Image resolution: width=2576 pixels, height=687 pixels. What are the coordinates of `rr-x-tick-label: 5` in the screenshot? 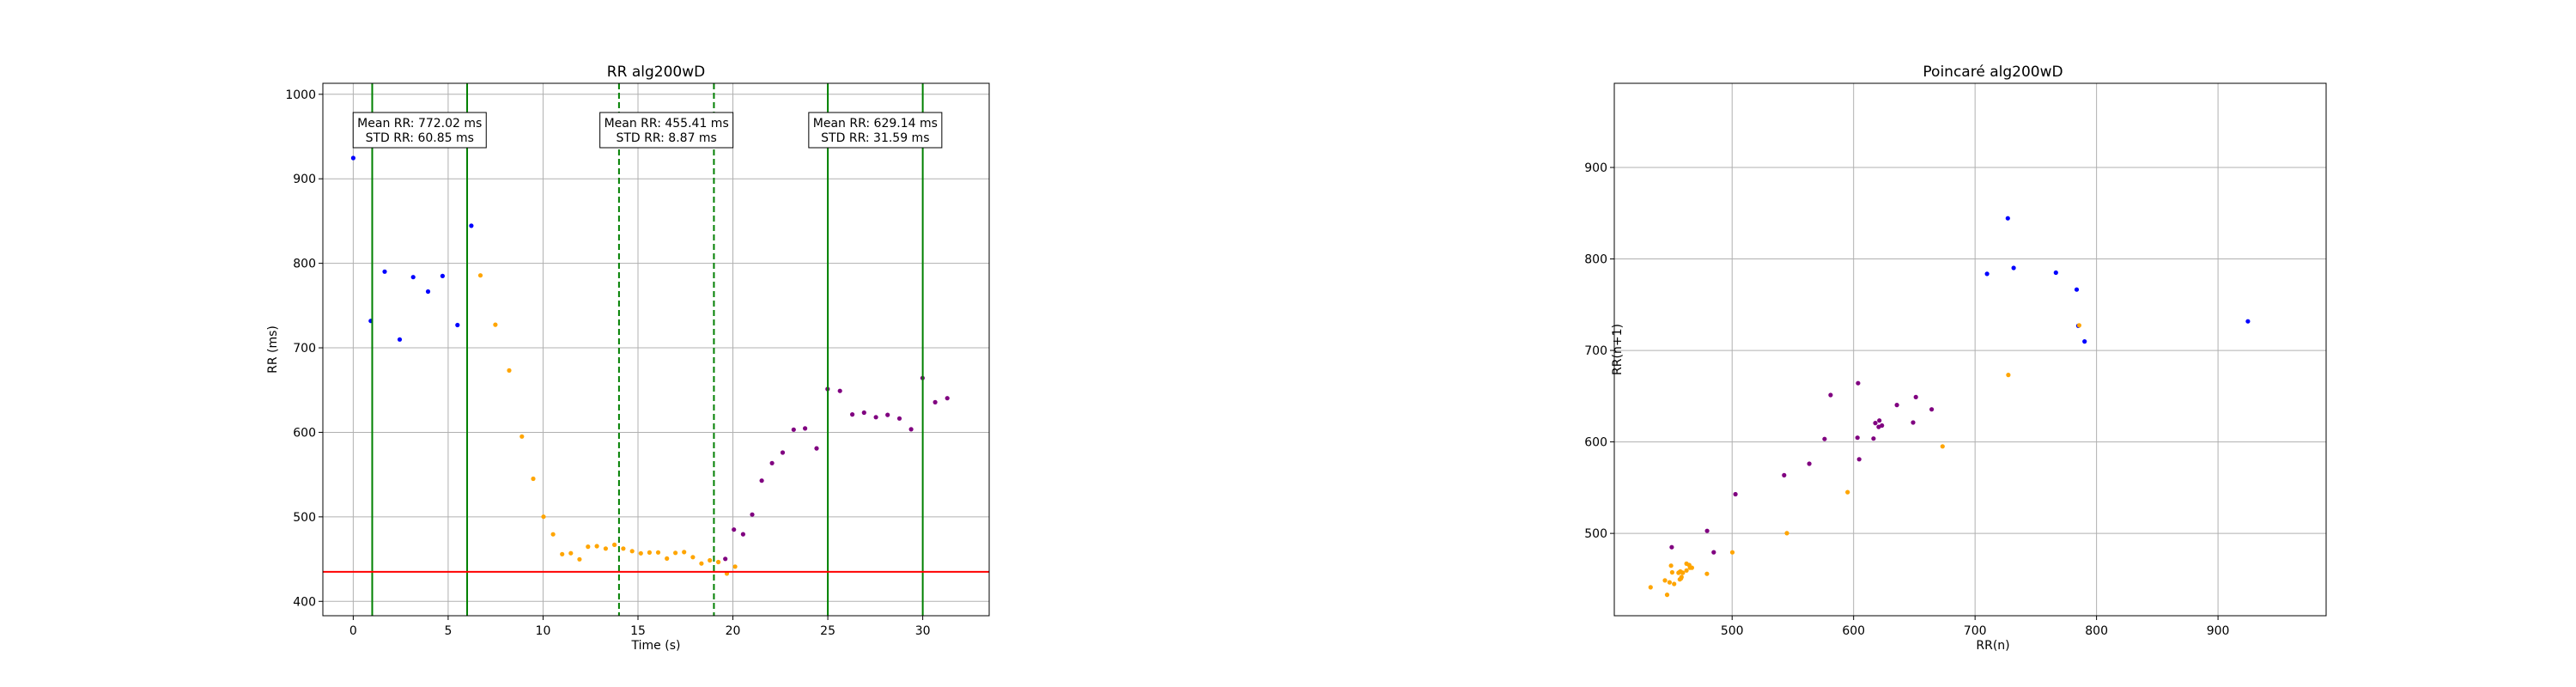 It's located at (448, 631).